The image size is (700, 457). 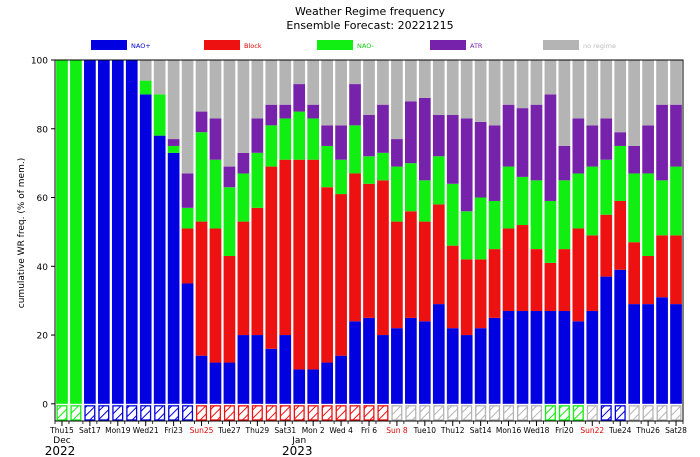 What do you see at coordinates (45, 405) in the screenshot?
I see `y-tick-label: 0` at bounding box center [45, 405].